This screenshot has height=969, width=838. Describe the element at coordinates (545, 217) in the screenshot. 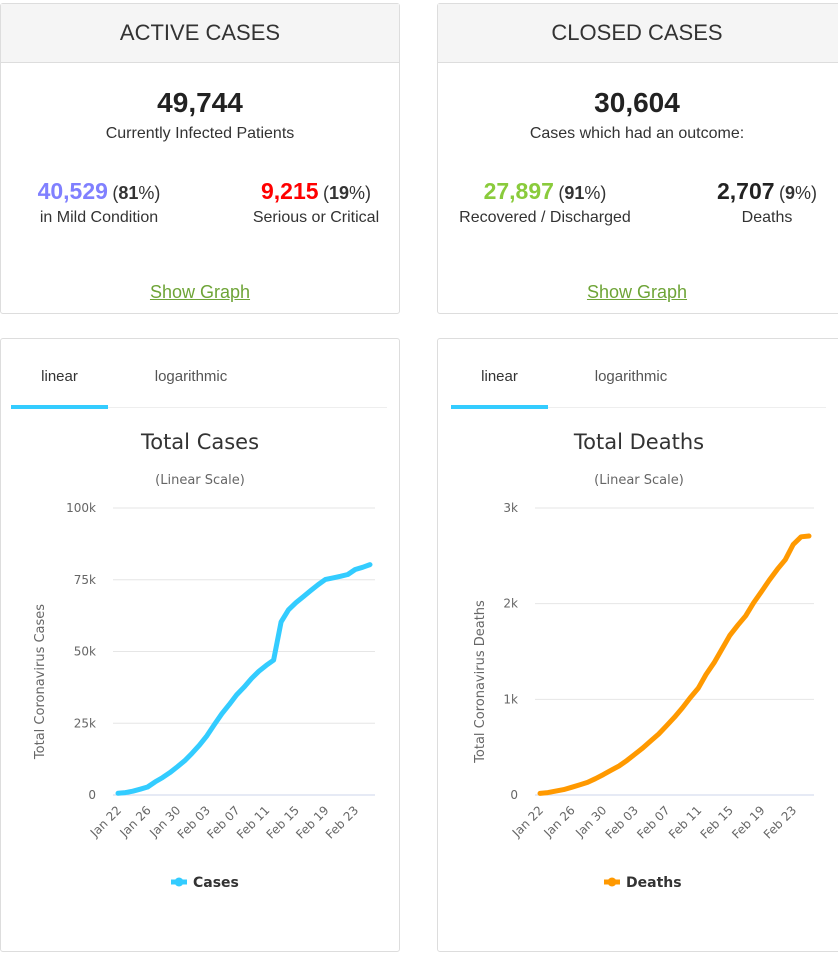

I see `recovered-label: Recovered / Discharged` at that location.